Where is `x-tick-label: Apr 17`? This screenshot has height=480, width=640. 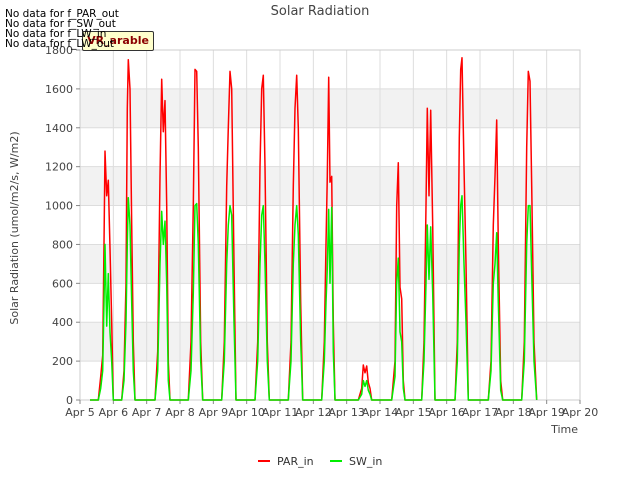
x-tick-label: Apr 17 is located at coordinates (480, 412).